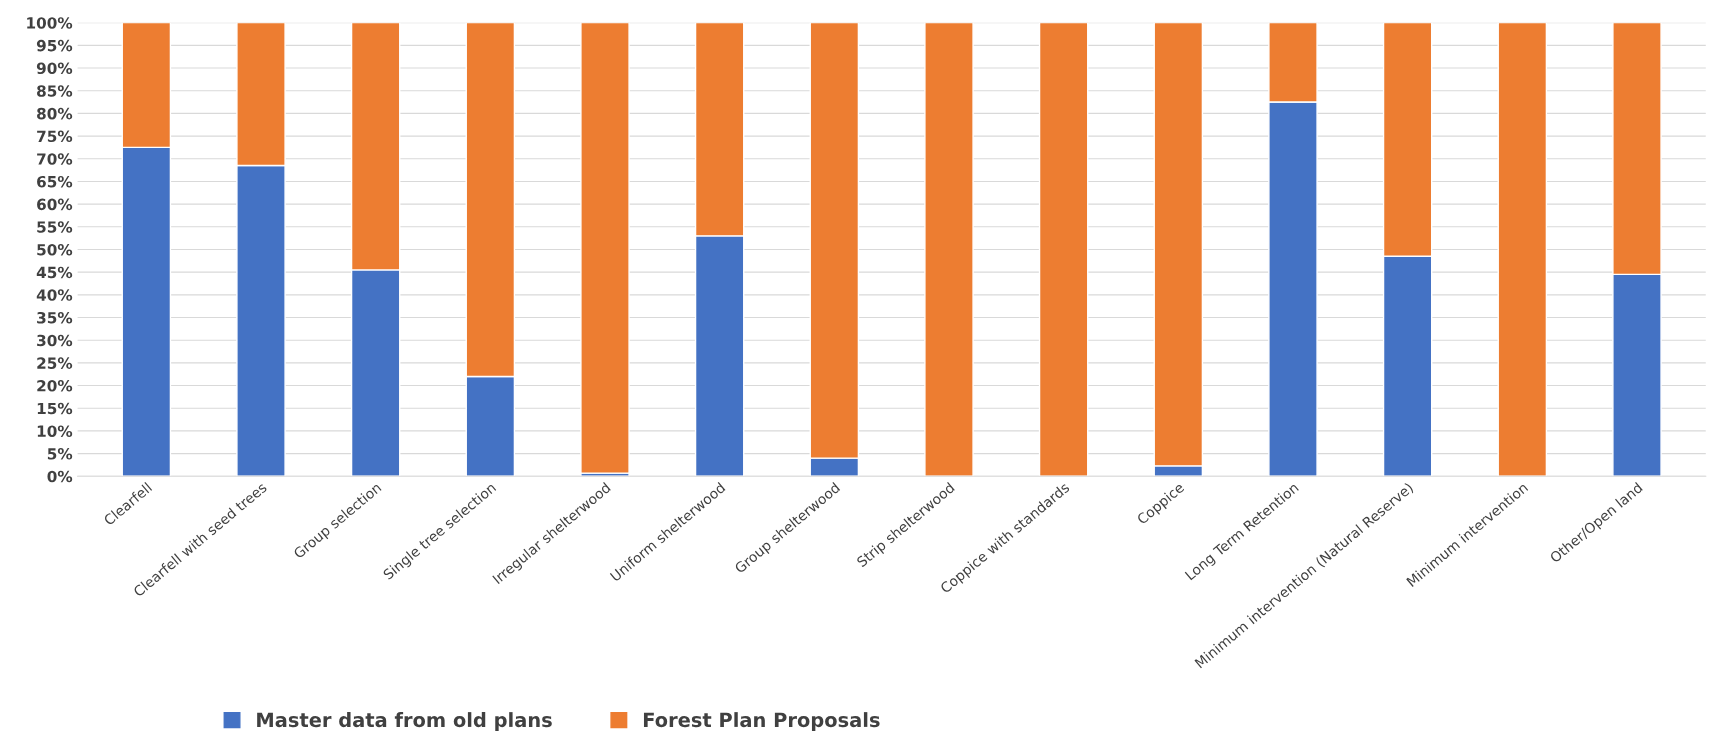 The height and width of the screenshot is (756, 1723). Describe the element at coordinates (60, 454) in the screenshot. I see `y-tick-label: 5%` at that location.